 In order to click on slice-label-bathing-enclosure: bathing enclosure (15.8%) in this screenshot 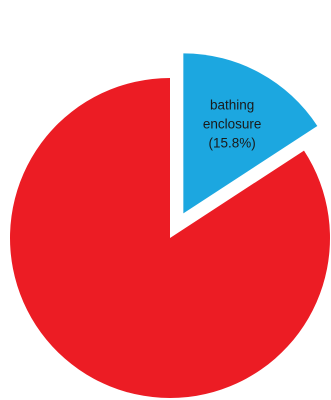, I will do `click(232, 123)`.